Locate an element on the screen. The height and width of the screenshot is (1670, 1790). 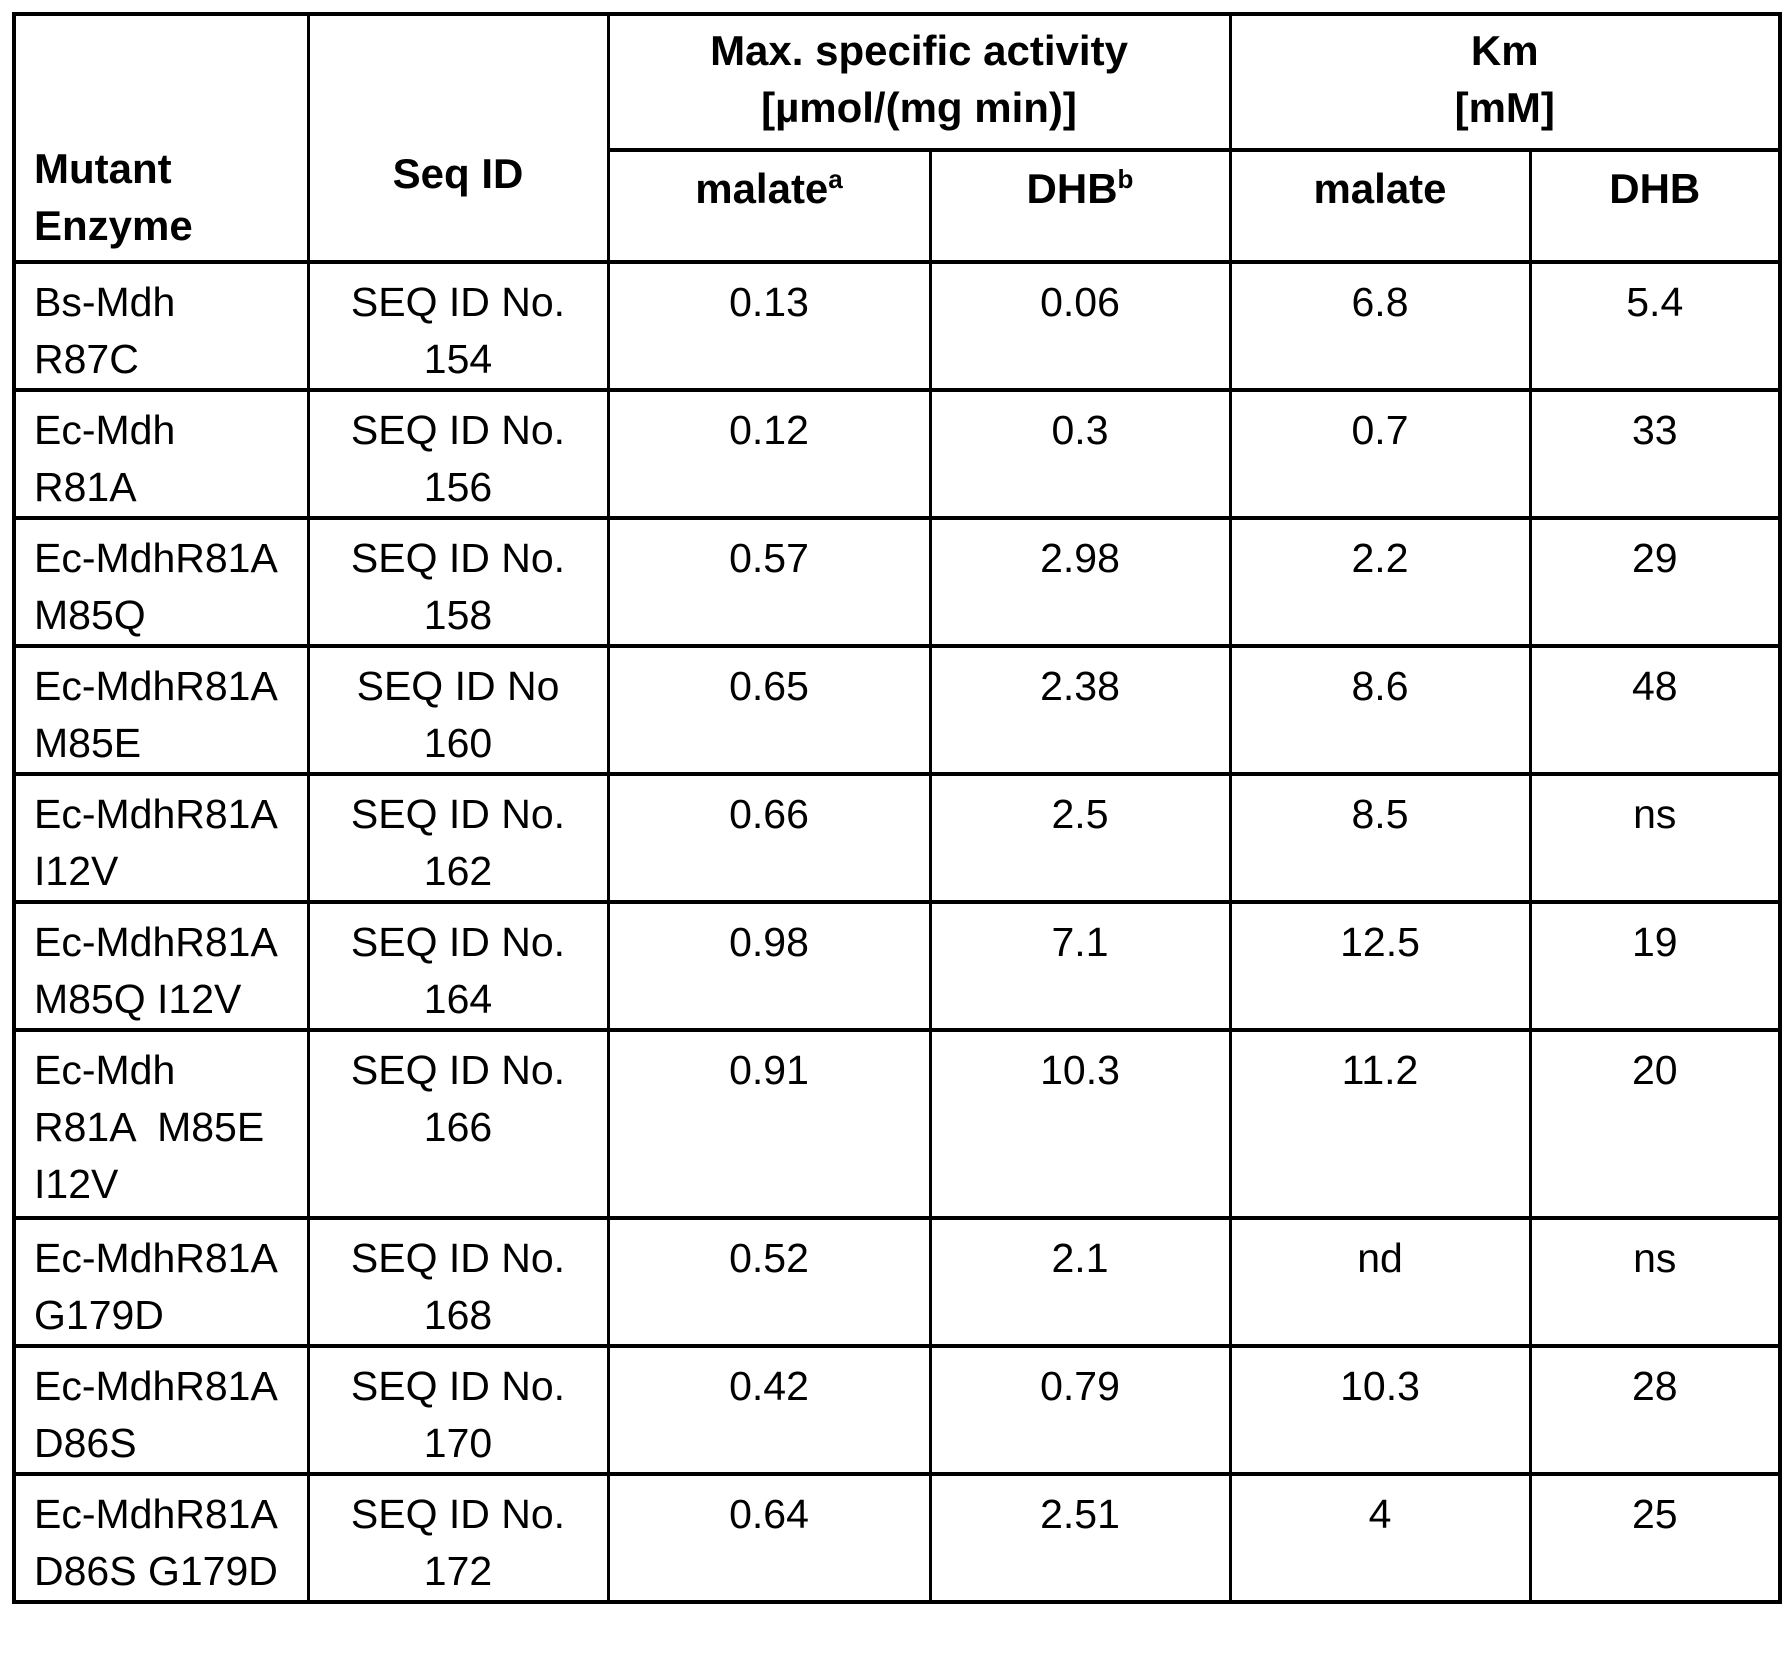
activity-malate-cell: 0.91 is located at coordinates (769, 1124).